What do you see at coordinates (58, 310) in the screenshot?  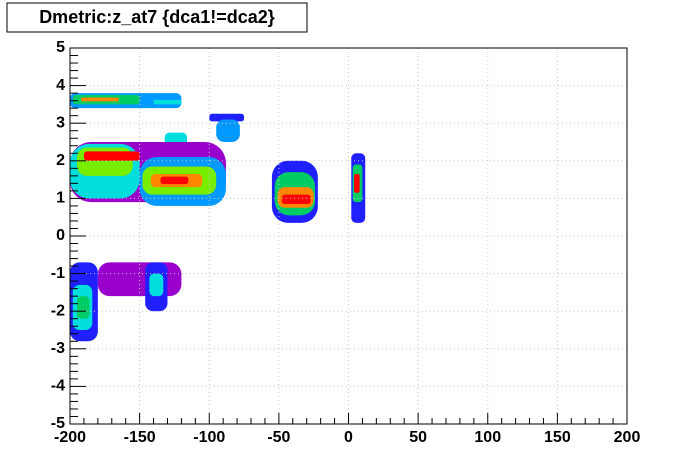 I see `y-tick-label: -2` at bounding box center [58, 310].